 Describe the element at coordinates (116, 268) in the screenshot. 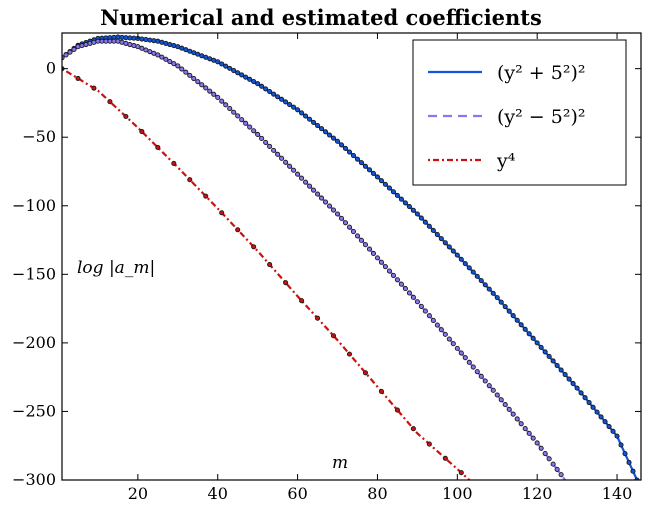

I see `y-axis-label: log |a_m|` at that location.